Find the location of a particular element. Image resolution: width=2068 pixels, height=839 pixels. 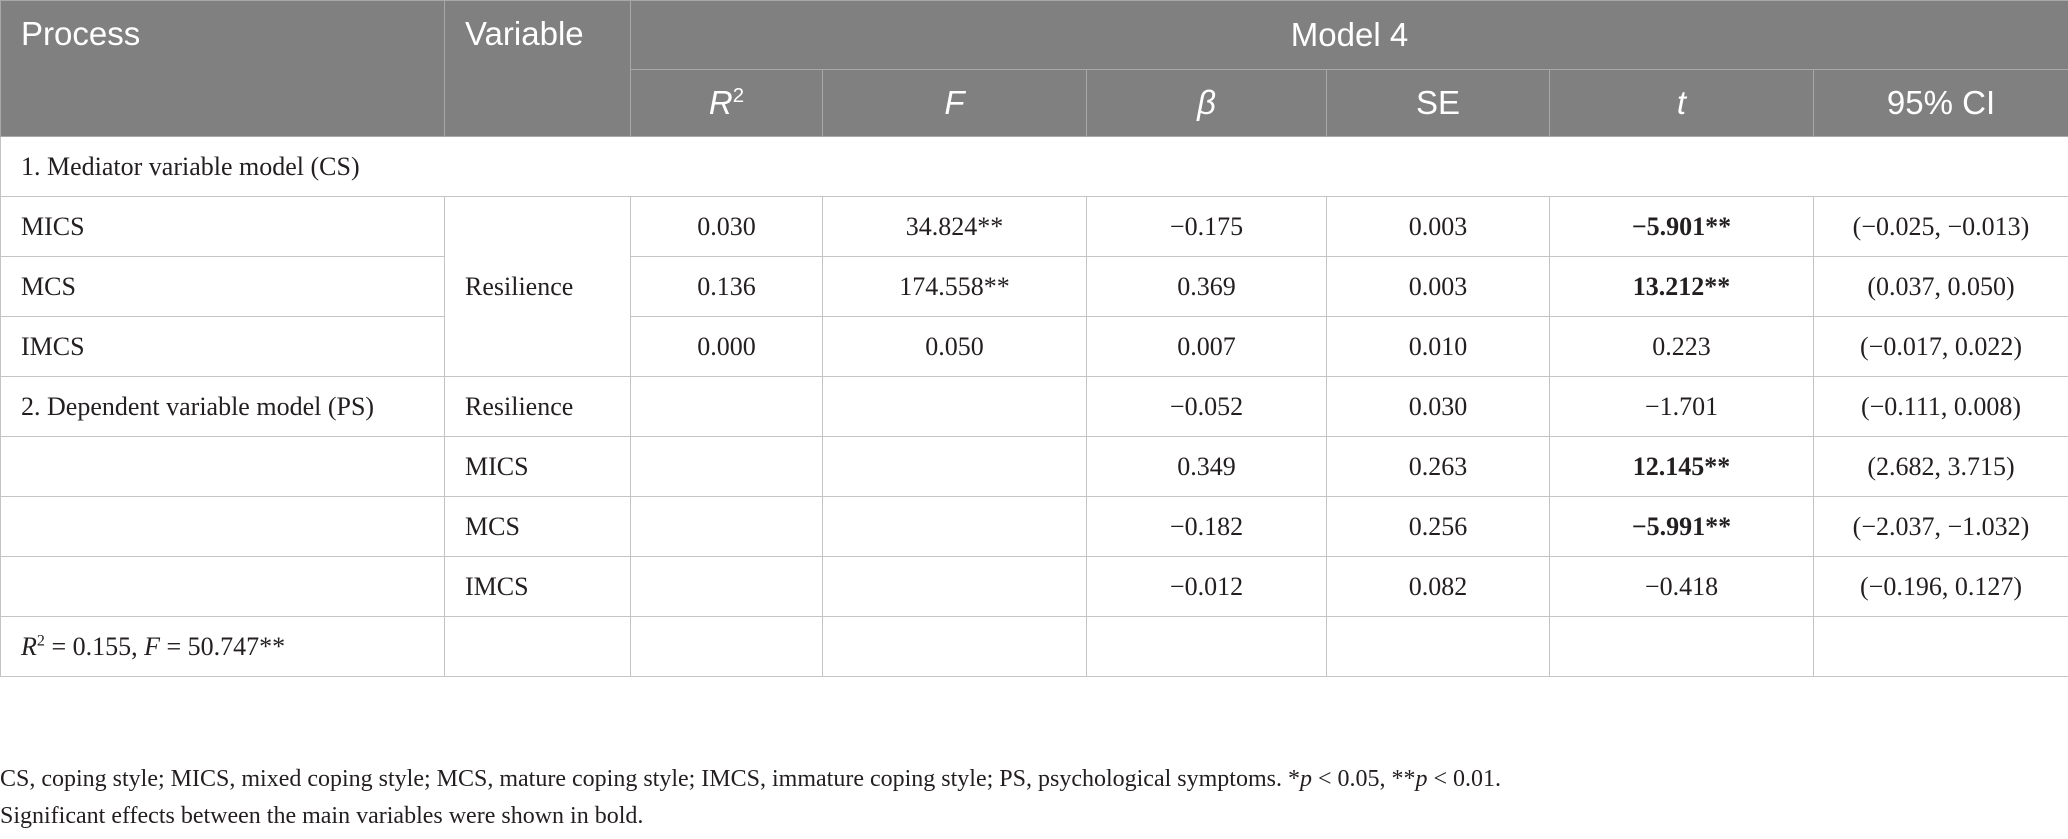

cell-se: 0.082 is located at coordinates (1438, 586).